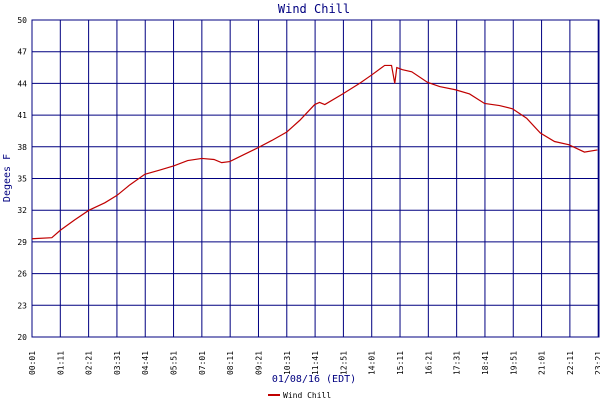 Image resolution: width=600 pixels, height=400 pixels. Describe the element at coordinates (258, 363) in the screenshot. I see `x-tick-label: 09:21` at that location.